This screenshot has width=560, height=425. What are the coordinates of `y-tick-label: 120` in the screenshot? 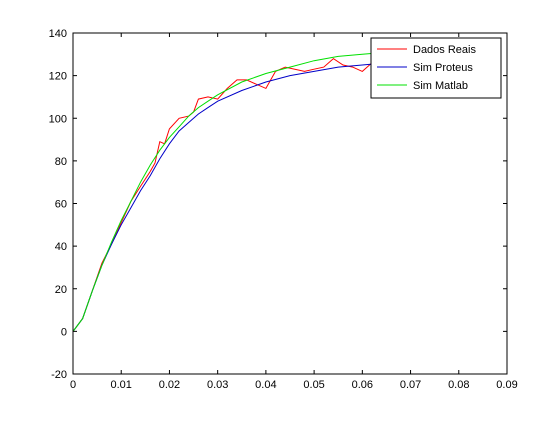 It's located at (58, 77).